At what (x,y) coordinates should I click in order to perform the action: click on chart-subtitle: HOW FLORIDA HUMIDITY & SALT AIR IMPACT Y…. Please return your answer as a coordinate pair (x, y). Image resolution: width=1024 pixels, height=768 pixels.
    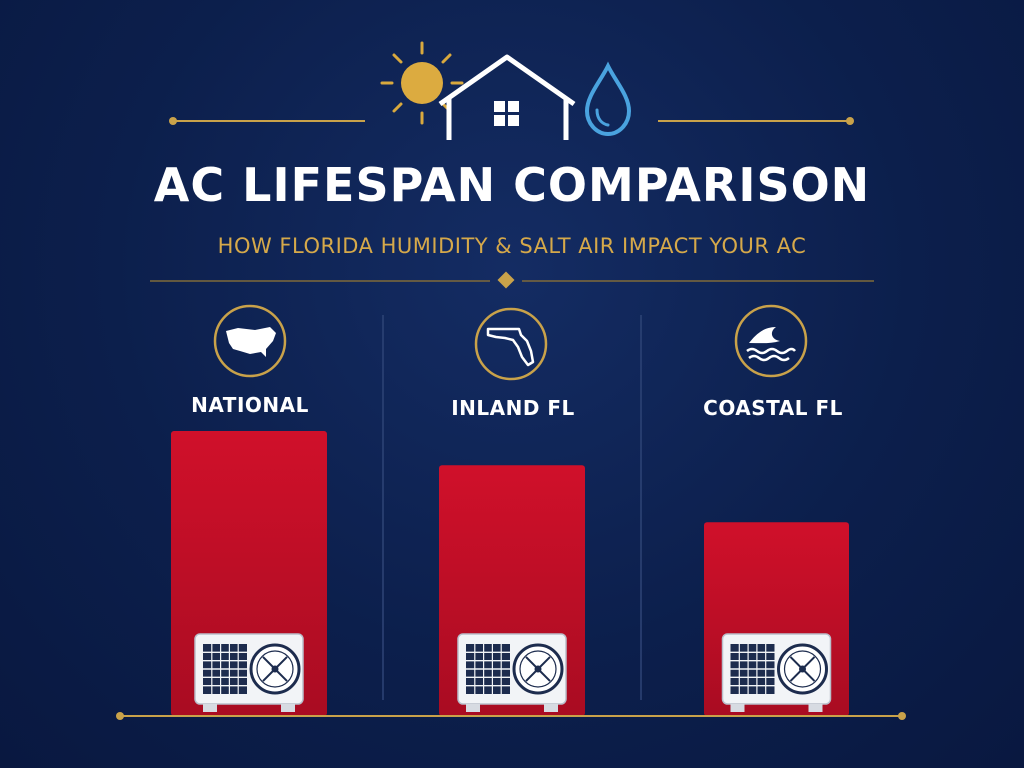
    Looking at the image, I should click on (512, 246).